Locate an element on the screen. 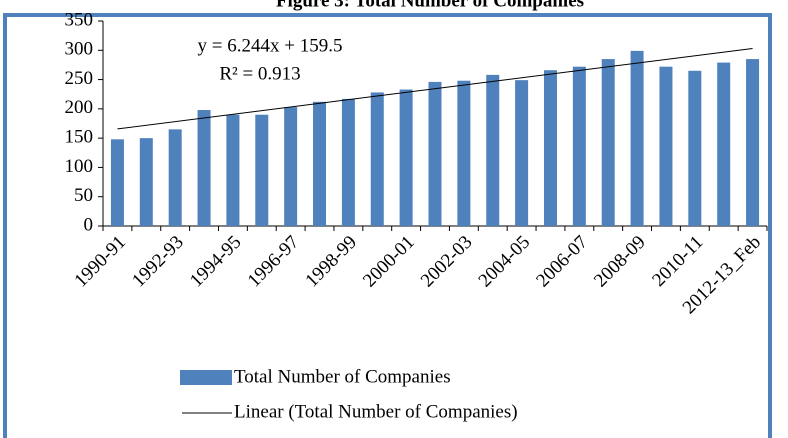 This screenshot has width=788, height=438. legend-label: Linear (Total Number of Companies) is located at coordinates (376, 411).